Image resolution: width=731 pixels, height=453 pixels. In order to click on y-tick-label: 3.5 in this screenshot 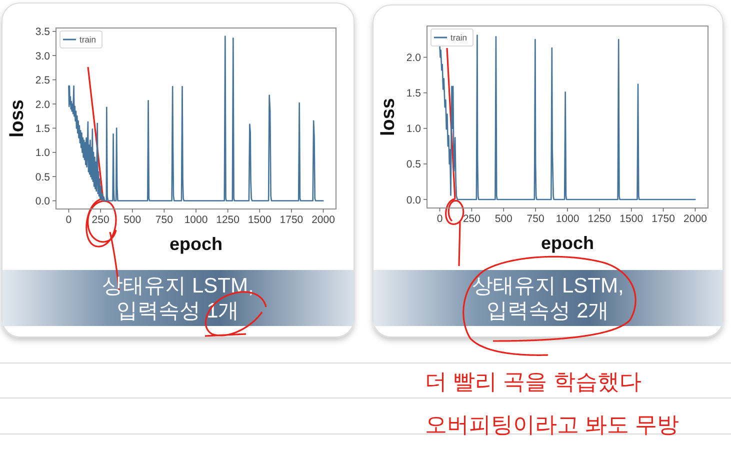, I will do `click(42, 32)`.